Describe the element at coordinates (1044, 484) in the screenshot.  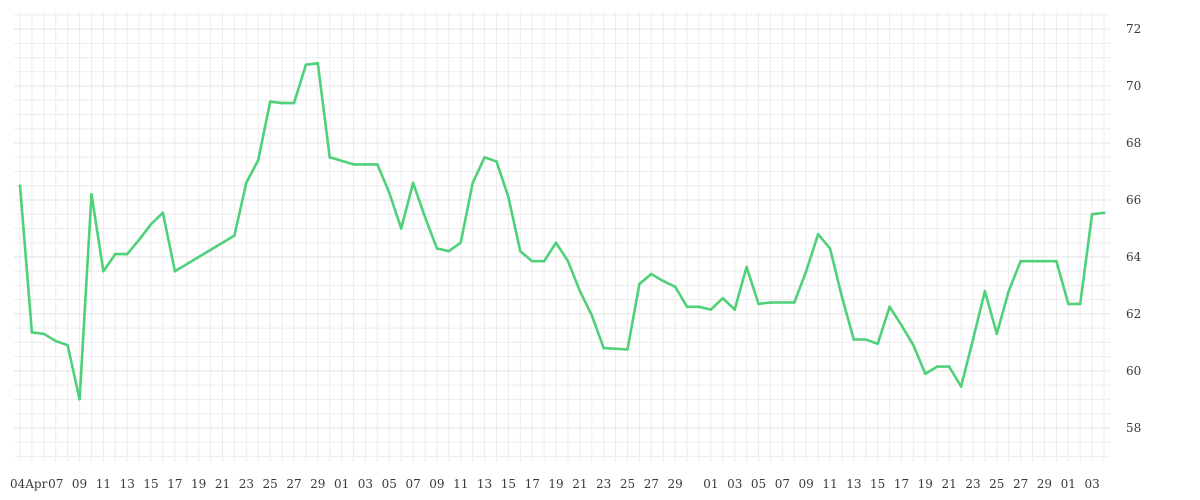
I see `x-tick-label: 29` at that location.